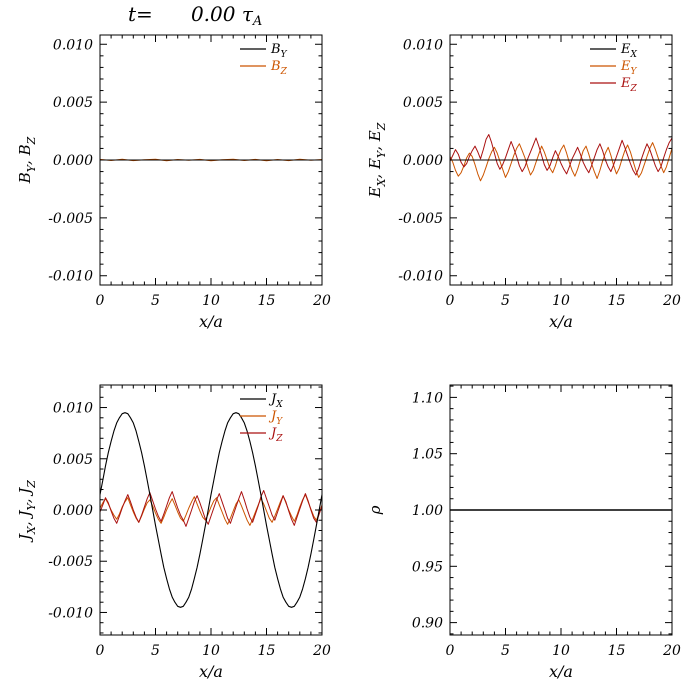 The height and width of the screenshot is (700, 700). Describe the element at coordinates (275, 418) in the screenshot. I see `legend-label-1: JY` at that location.